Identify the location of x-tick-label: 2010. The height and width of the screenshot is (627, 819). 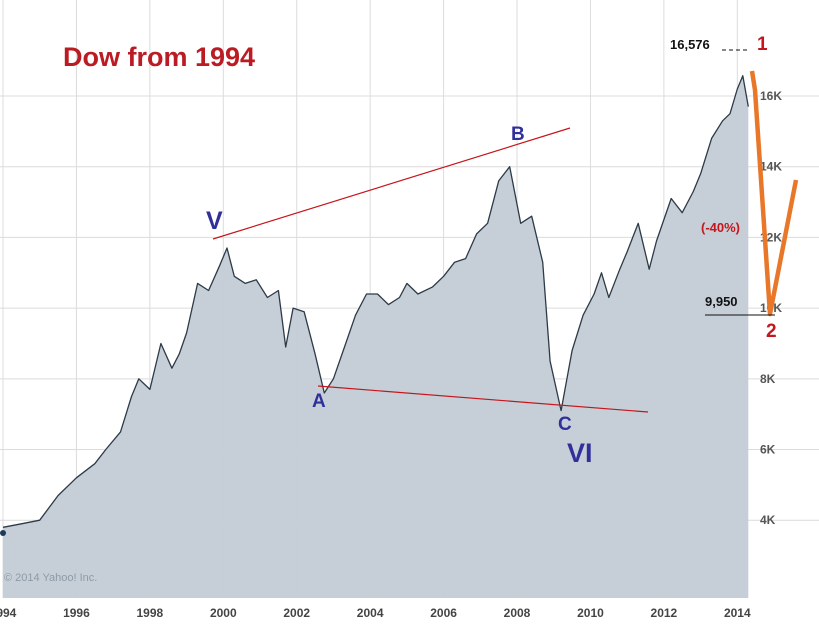
(590, 613).